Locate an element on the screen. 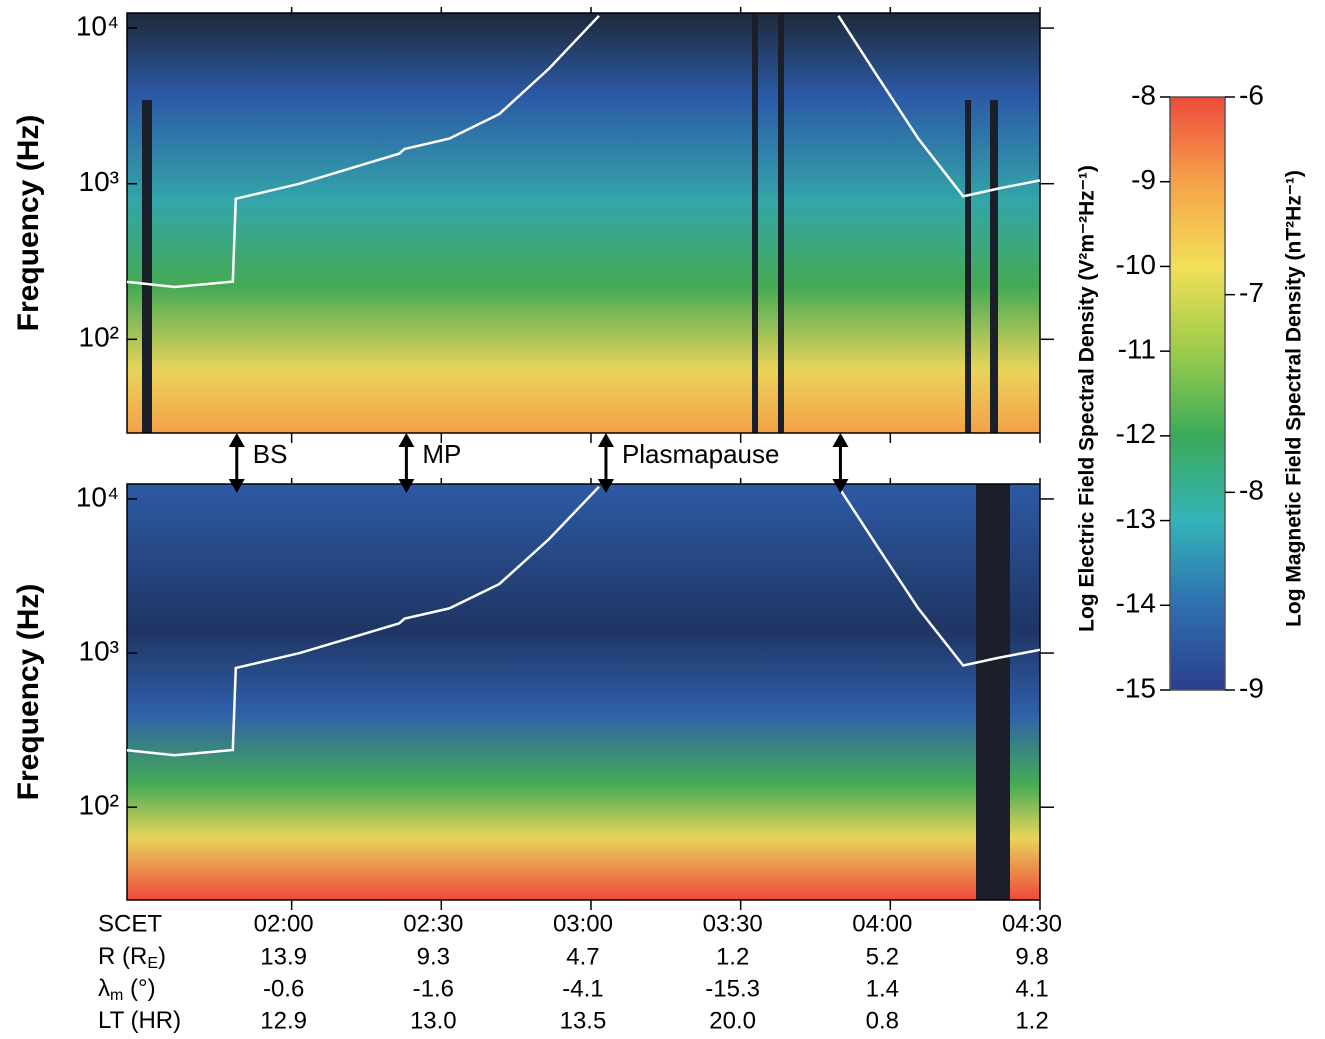  row-label: λm (°) is located at coordinates (127, 989).